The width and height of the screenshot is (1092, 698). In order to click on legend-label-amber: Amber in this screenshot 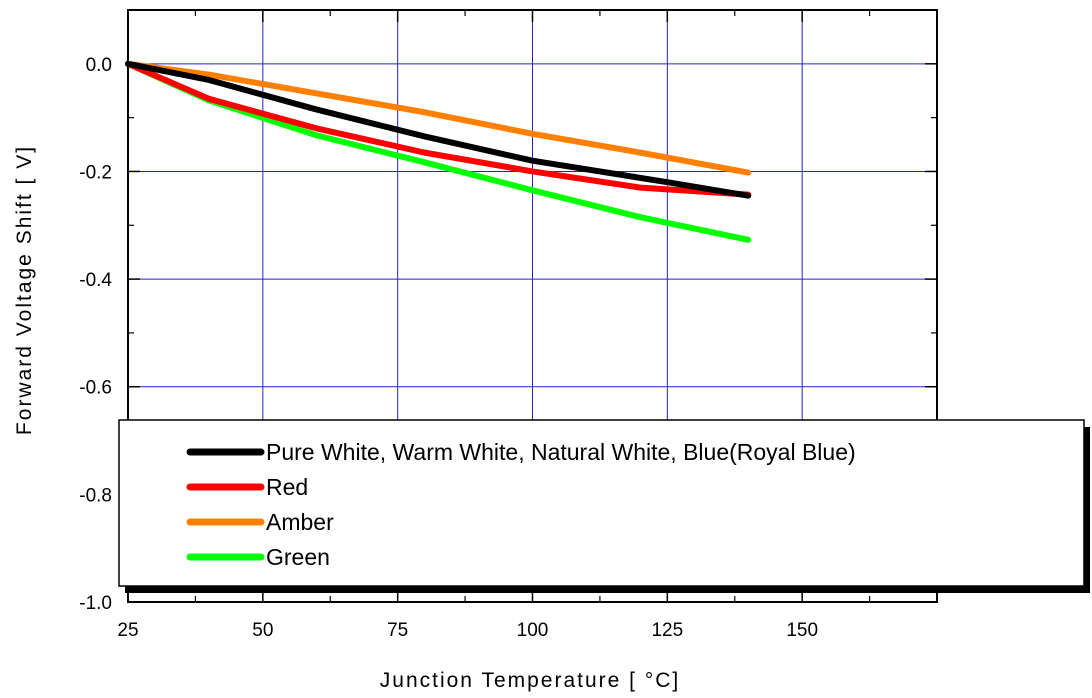, I will do `click(300, 522)`.